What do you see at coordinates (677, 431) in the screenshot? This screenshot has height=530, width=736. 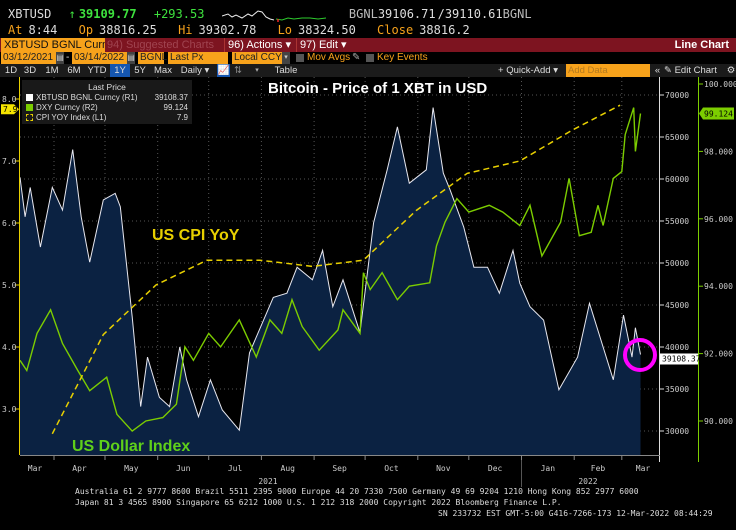 I see `btc-tick-label: 30000` at bounding box center [677, 431].